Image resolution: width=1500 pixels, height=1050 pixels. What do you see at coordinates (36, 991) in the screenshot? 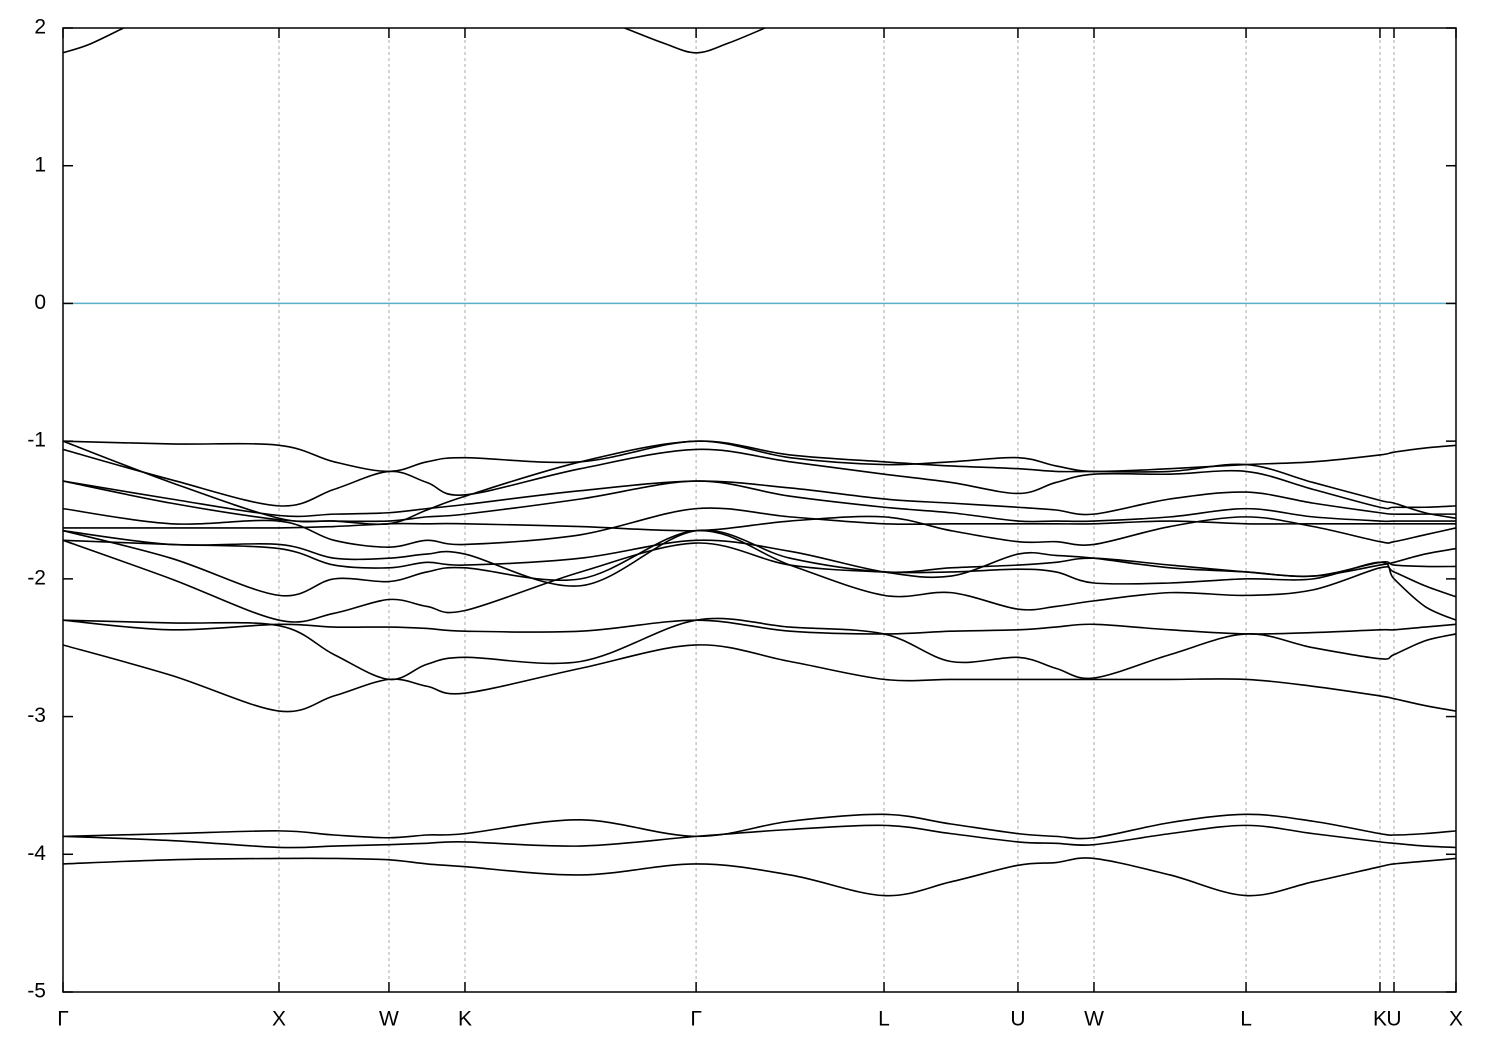
I see `y-tick-label: -5` at bounding box center [36, 991].